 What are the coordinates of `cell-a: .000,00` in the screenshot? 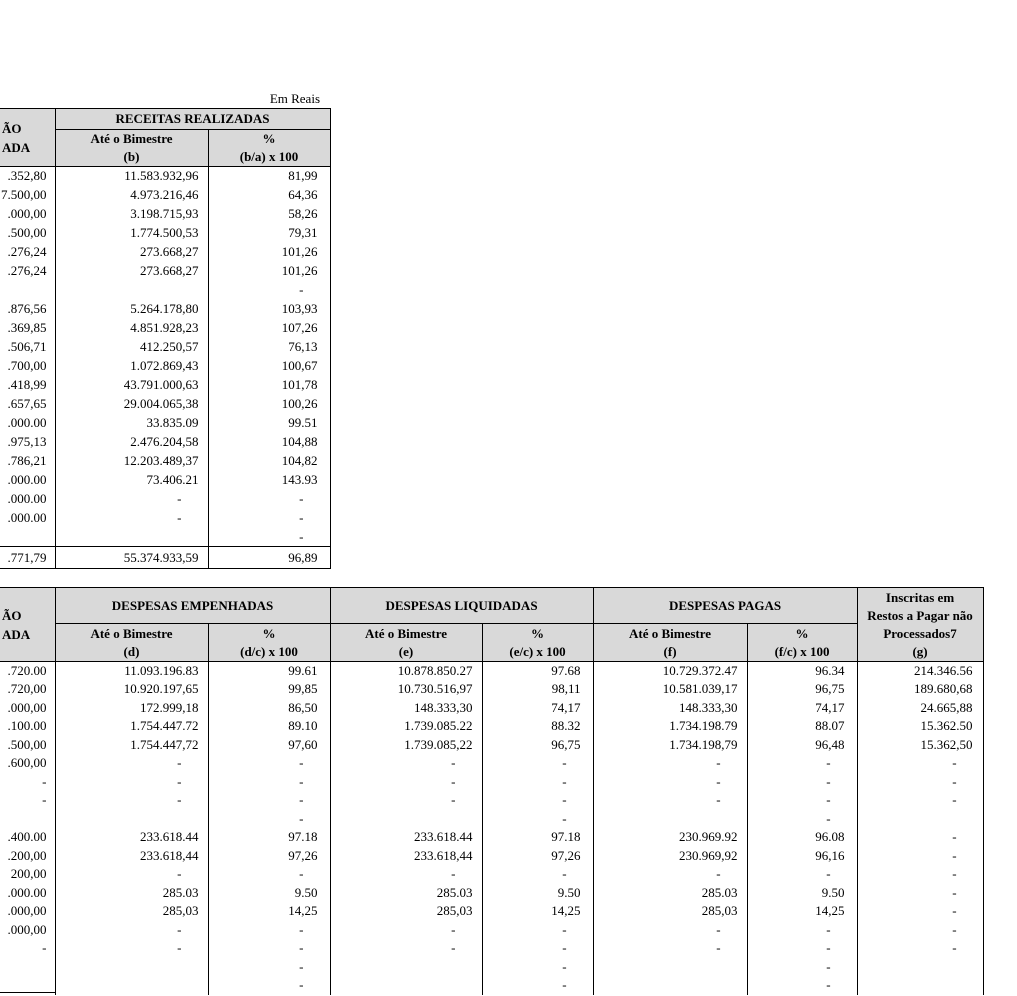 It's located at (27, 929).